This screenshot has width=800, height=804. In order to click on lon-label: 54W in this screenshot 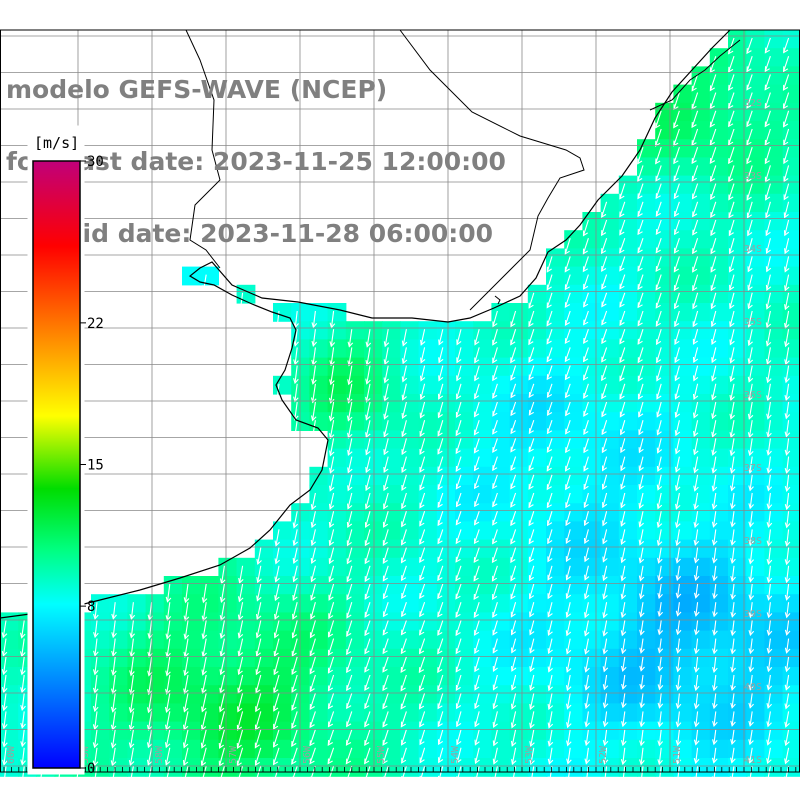, I will do `click(455, 754)`.